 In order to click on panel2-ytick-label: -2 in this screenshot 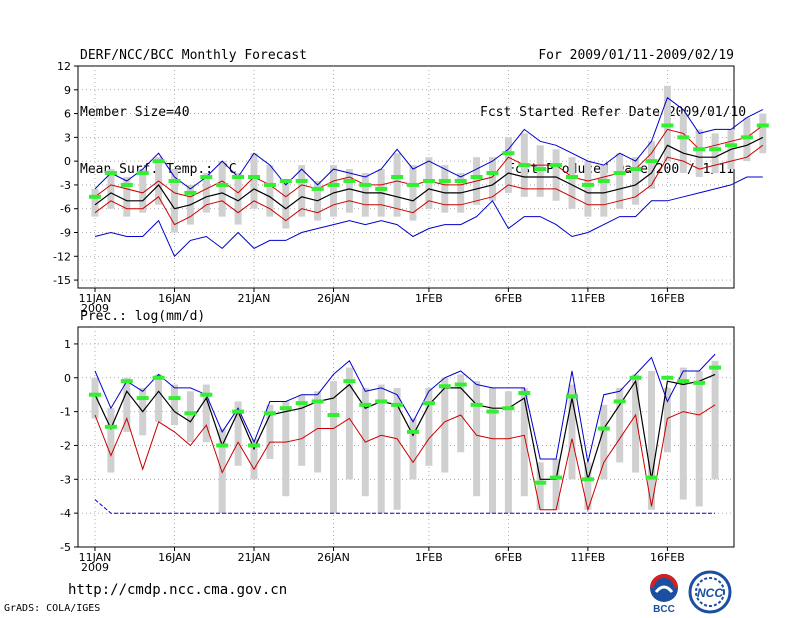, I will do `click(65, 445)`.